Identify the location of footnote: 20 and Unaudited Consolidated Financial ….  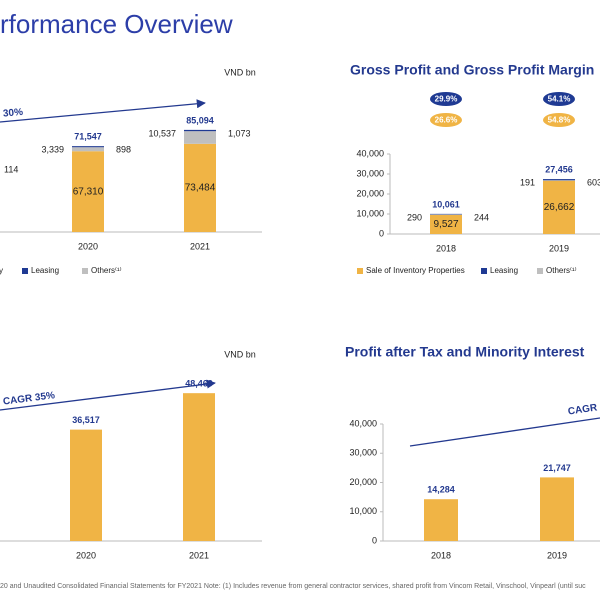
(293, 586).